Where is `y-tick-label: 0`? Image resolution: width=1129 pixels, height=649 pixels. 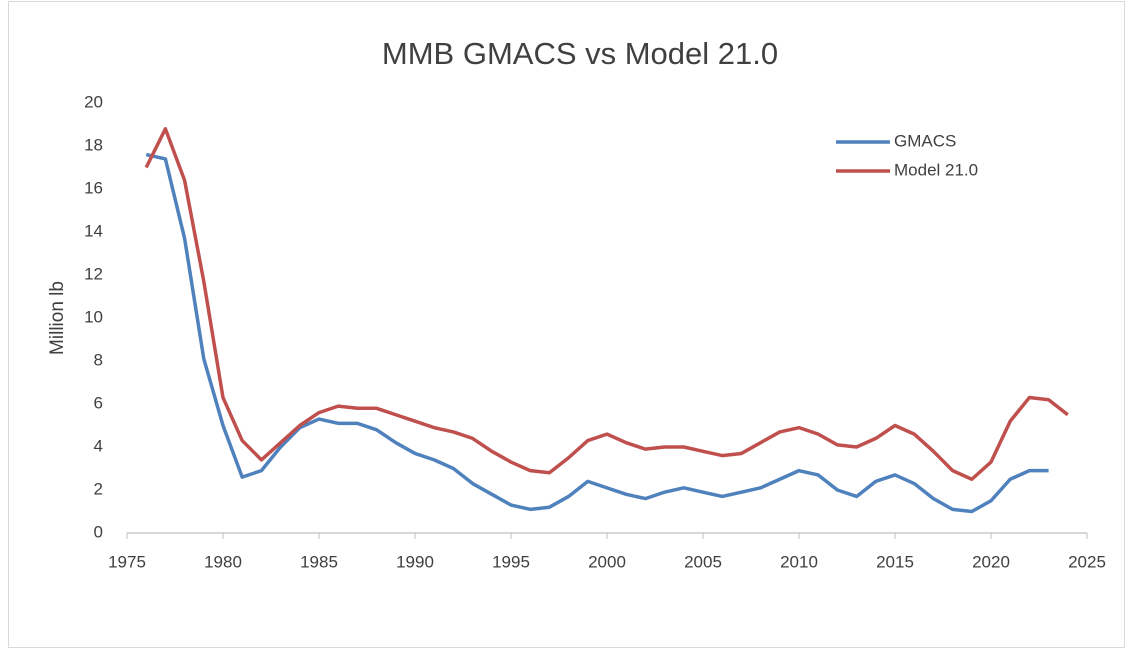 y-tick-label: 0 is located at coordinates (98, 531).